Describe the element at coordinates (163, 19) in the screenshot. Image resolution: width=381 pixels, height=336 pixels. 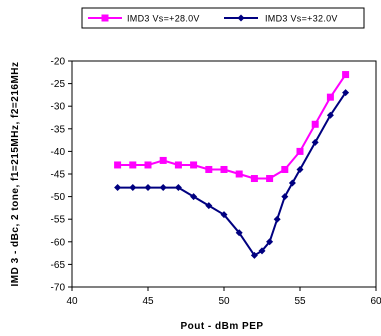
I see `legend-label: IMD3 Vs=+28.0V` at that location.